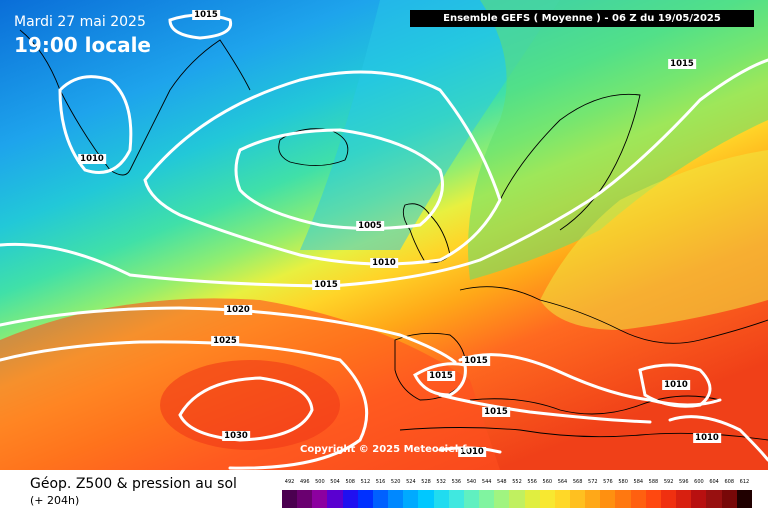 The width and height of the screenshot is (768, 512). What do you see at coordinates (638, 482) in the screenshot?
I see `legend-value: 584` at bounding box center [638, 482].